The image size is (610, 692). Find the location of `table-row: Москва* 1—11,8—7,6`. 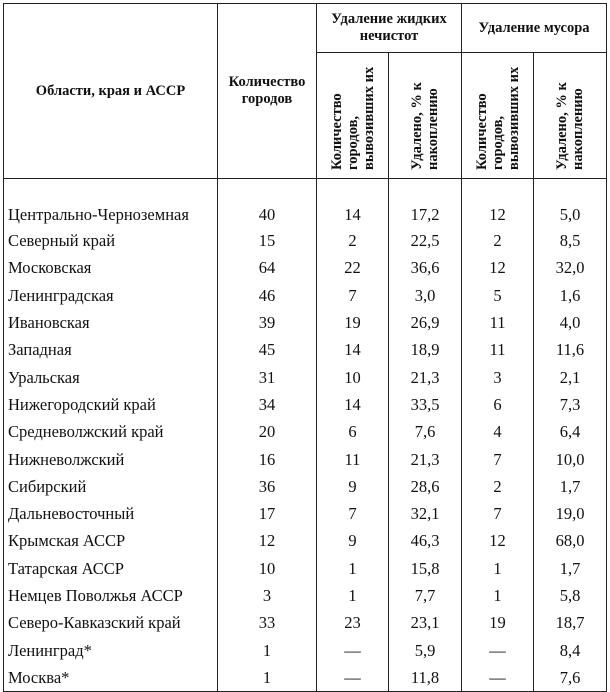

table-row: Москва* 1—11,8—7,6 is located at coordinates (305, 677).